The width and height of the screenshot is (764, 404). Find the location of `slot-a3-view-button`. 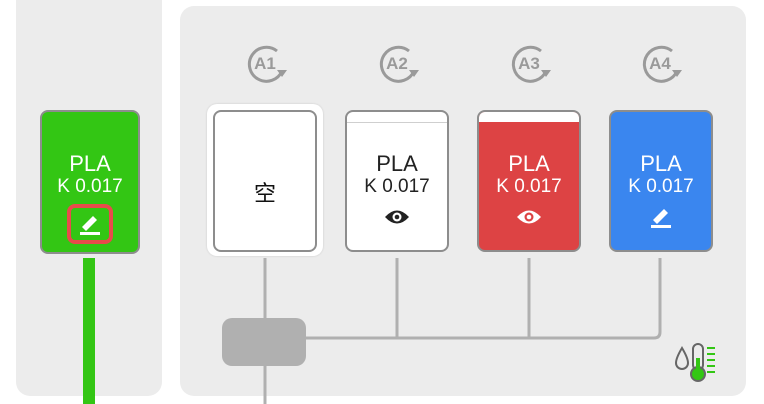

slot-a3-view-button is located at coordinates (529, 217).